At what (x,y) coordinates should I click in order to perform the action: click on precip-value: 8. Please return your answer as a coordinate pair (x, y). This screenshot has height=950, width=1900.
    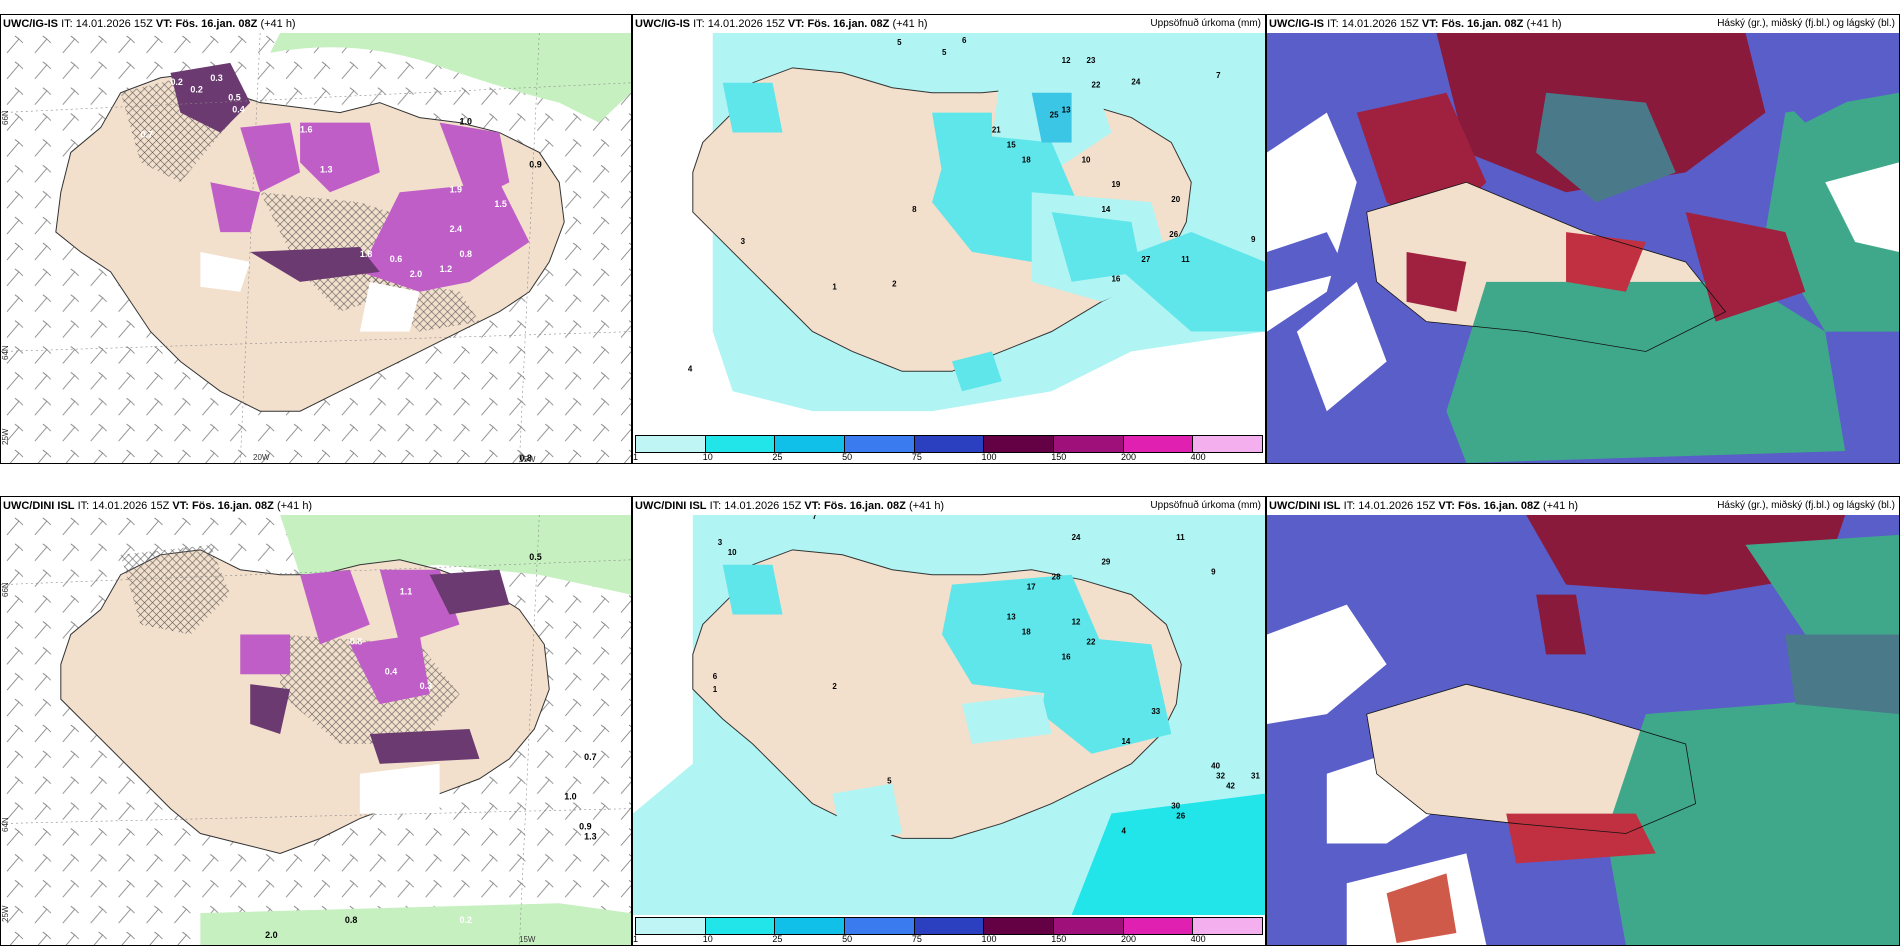
    Looking at the image, I should click on (914, 209).